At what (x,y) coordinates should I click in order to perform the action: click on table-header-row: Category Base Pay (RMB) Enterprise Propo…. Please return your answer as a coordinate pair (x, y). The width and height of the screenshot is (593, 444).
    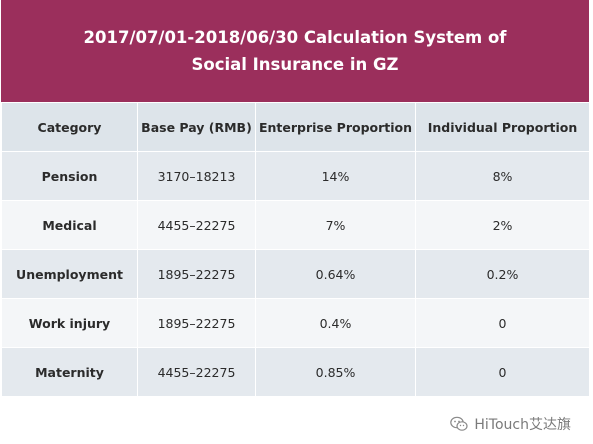
    Looking at the image, I should click on (295, 127).